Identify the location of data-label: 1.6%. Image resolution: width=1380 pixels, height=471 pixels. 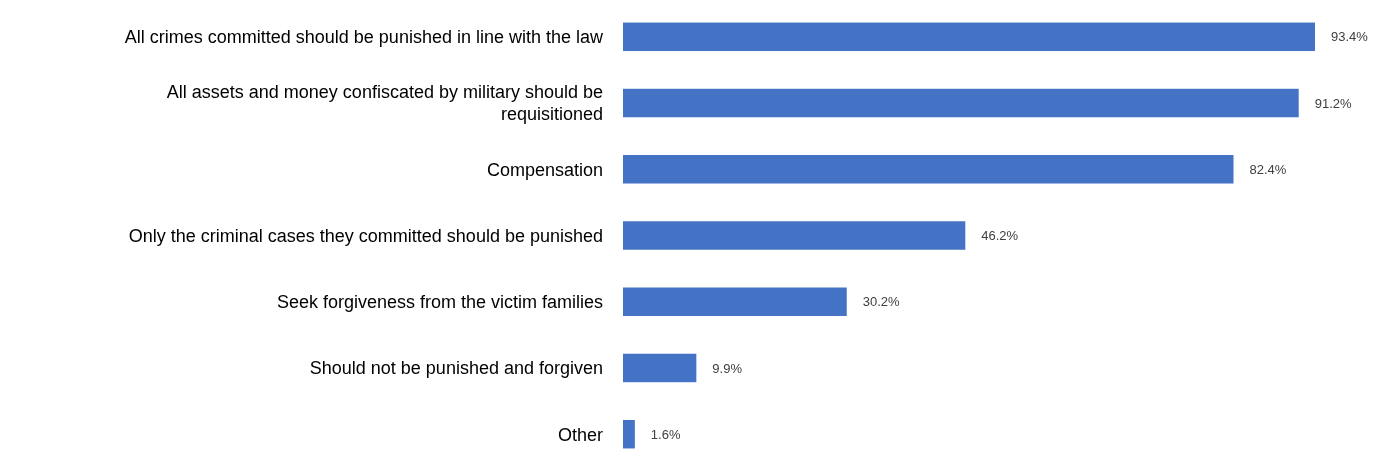
(665, 434).